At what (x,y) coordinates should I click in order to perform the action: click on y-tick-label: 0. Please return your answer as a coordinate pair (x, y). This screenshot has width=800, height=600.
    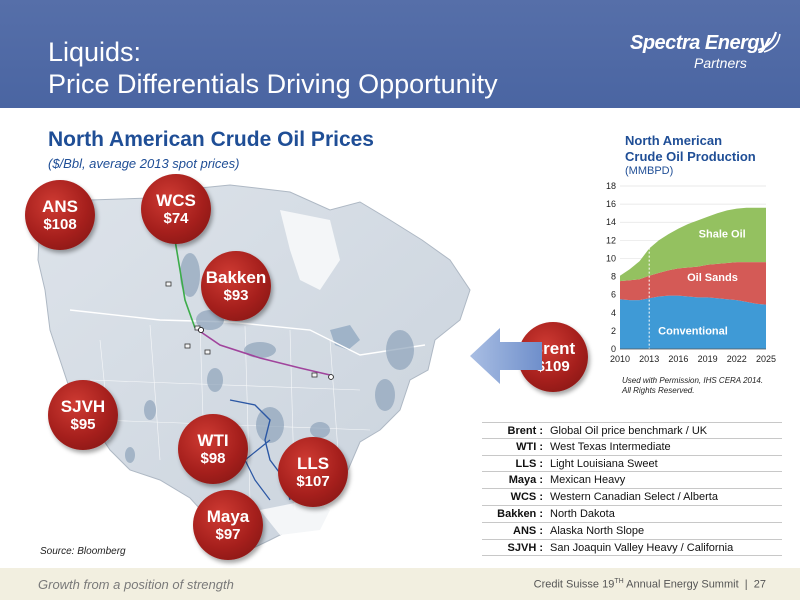
    Looking at the image, I should click on (613, 349).